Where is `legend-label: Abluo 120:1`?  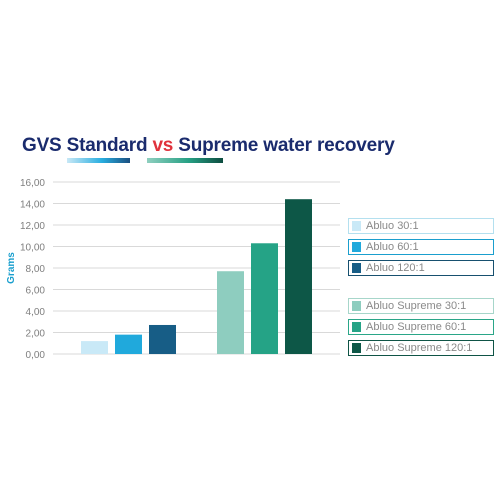 legend-label: Abluo 120:1 is located at coordinates (395, 268).